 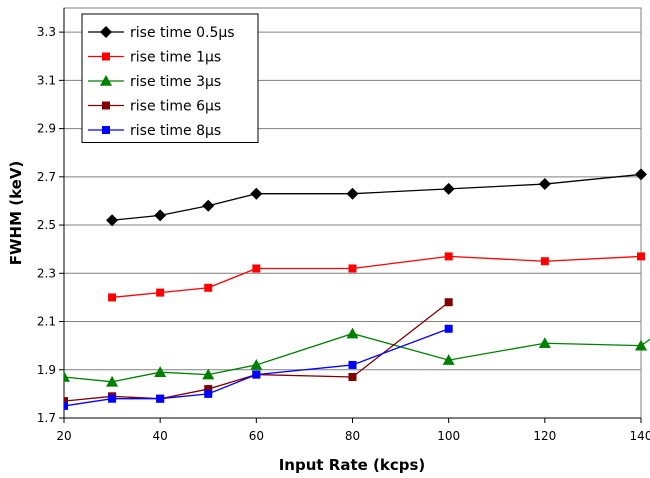 I want to click on legend-label: rise time 6µs, so click(x=175, y=107).